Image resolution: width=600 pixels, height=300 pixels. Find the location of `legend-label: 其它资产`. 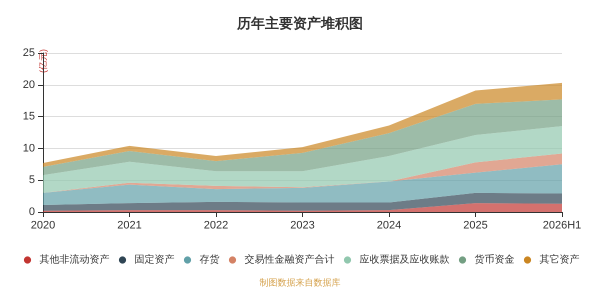

legend-label: 其它资产 is located at coordinates (560, 260).